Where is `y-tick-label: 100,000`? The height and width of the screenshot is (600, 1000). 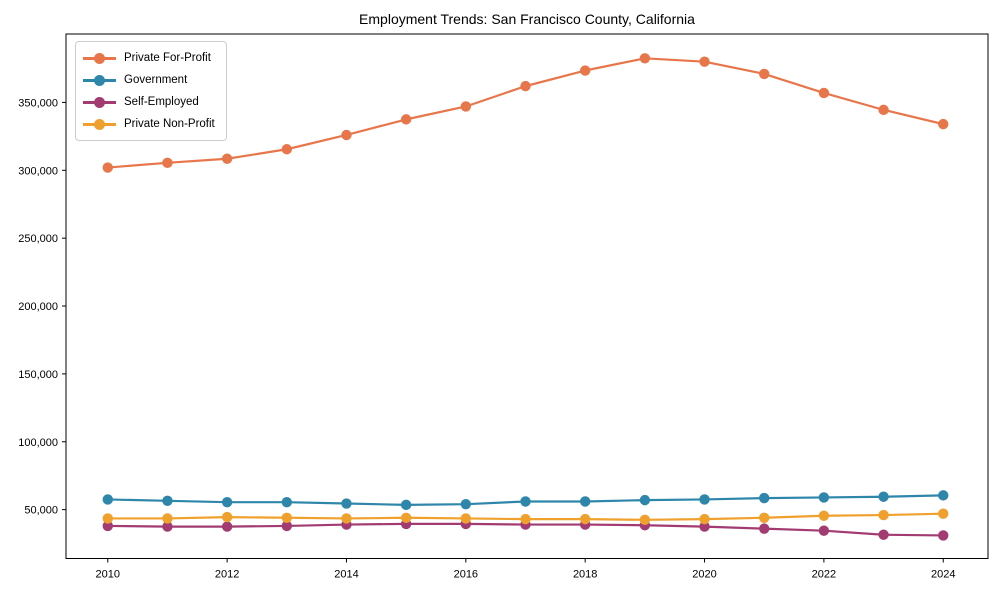 y-tick-label: 100,000 is located at coordinates (38, 443).